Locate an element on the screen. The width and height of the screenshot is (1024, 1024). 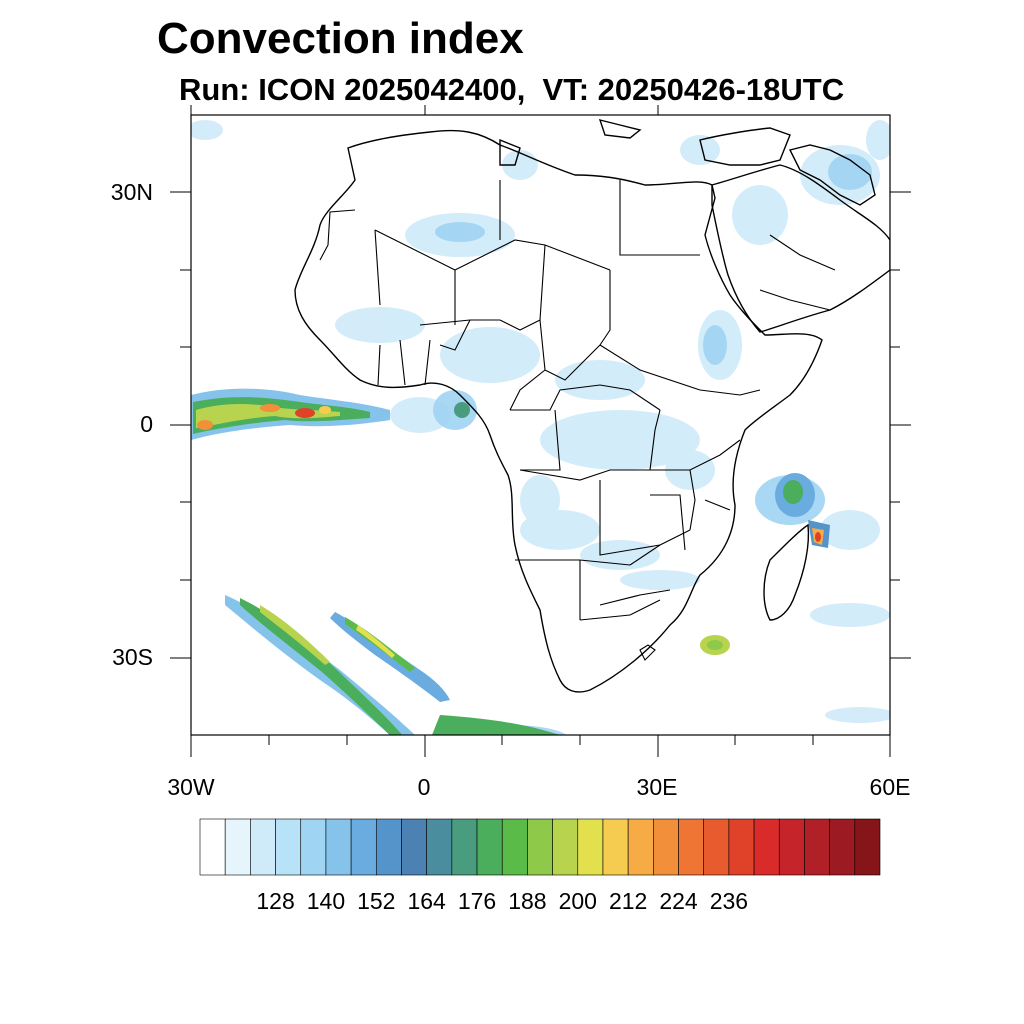
colorbar-label: 188 is located at coordinates (527, 901).